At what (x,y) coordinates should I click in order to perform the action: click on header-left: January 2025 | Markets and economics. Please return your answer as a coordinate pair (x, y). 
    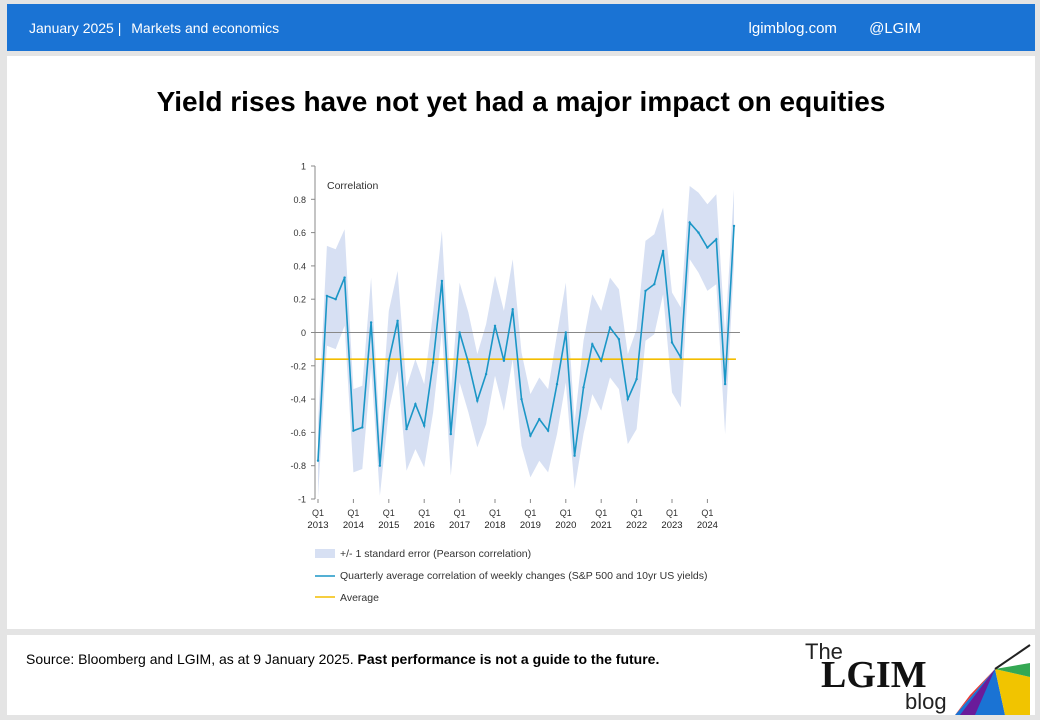
    Looking at the image, I should click on (154, 28).